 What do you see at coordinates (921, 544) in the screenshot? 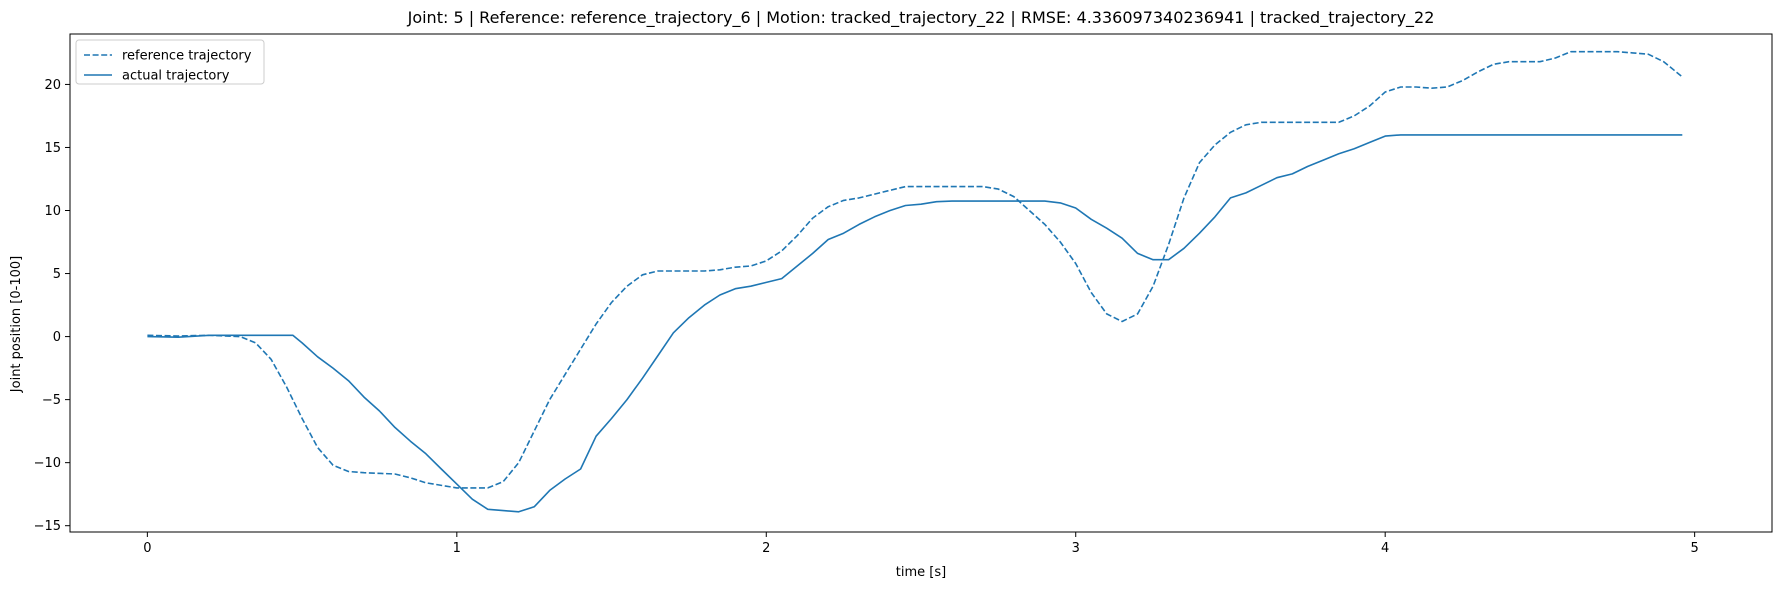
I see `x-axis-ticks: 0 1 2 3 4 5` at bounding box center [921, 544].